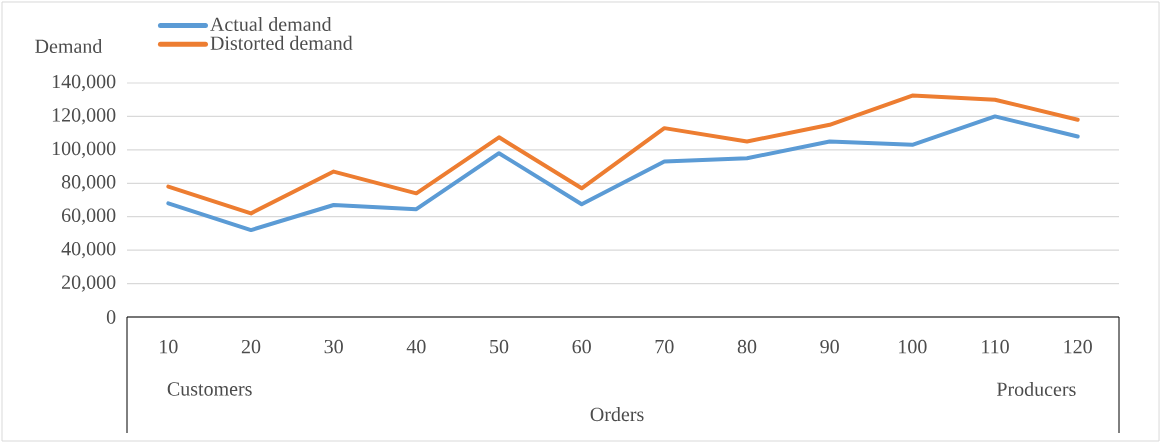  What do you see at coordinates (84, 150) in the screenshot?
I see `y-tick-label: 100,000` at bounding box center [84, 150].